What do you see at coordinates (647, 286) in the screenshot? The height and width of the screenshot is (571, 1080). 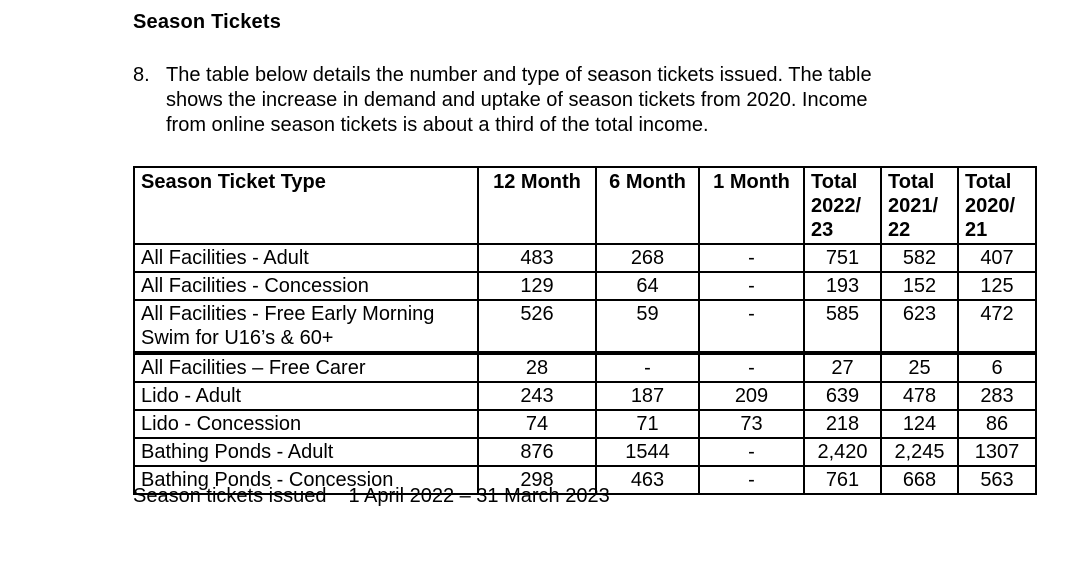 I see `cell-value: 64` at bounding box center [647, 286].